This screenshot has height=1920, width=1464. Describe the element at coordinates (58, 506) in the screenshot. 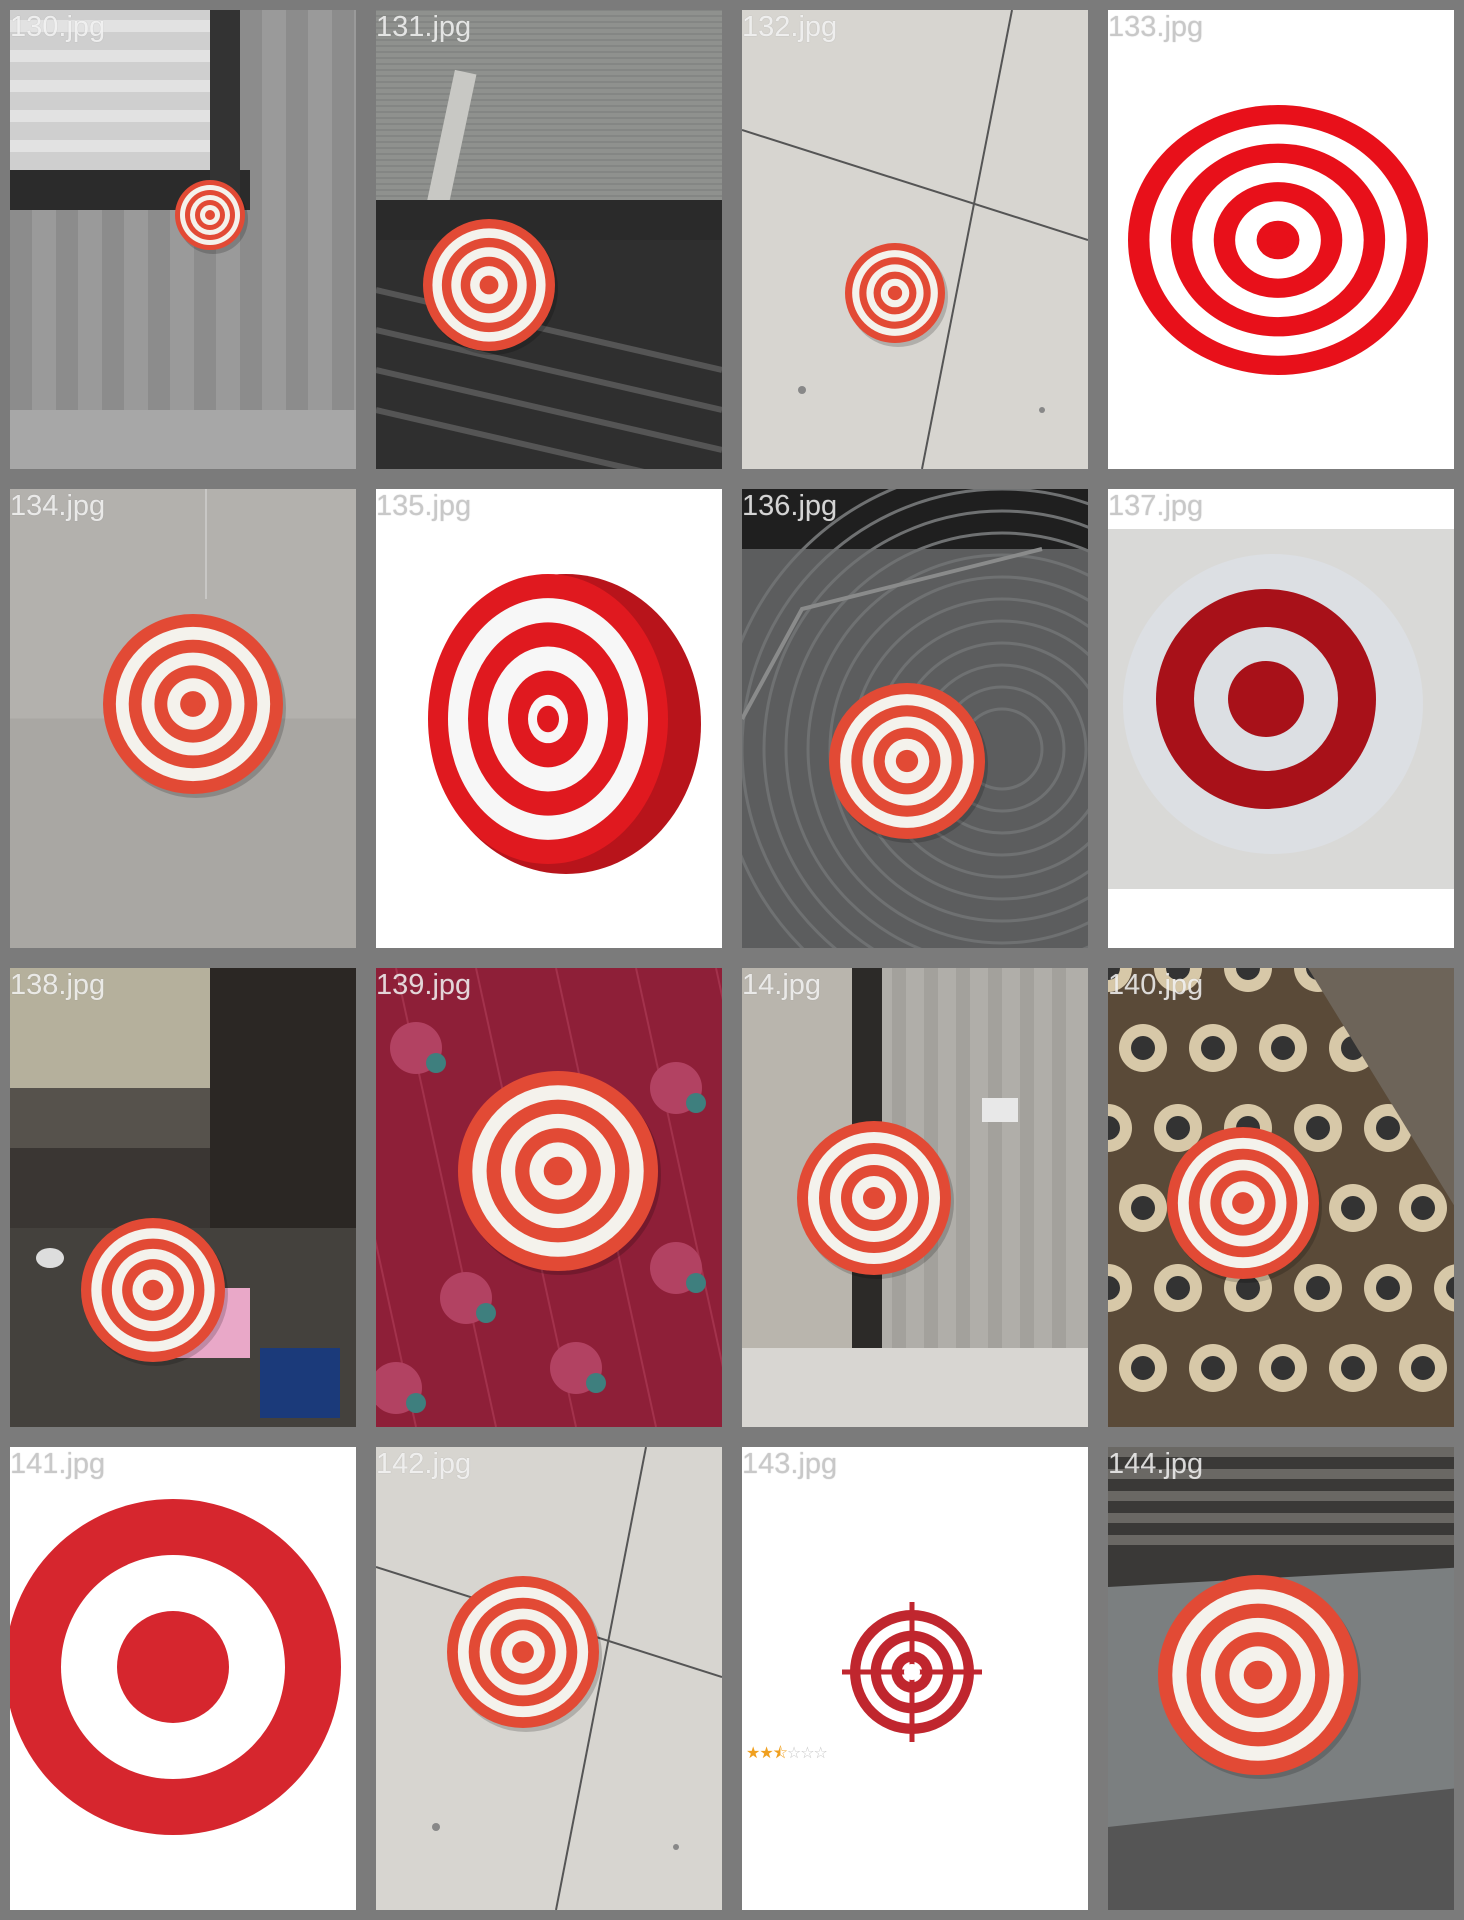

I see `thumbnail-filename: 134.jpg` at that location.